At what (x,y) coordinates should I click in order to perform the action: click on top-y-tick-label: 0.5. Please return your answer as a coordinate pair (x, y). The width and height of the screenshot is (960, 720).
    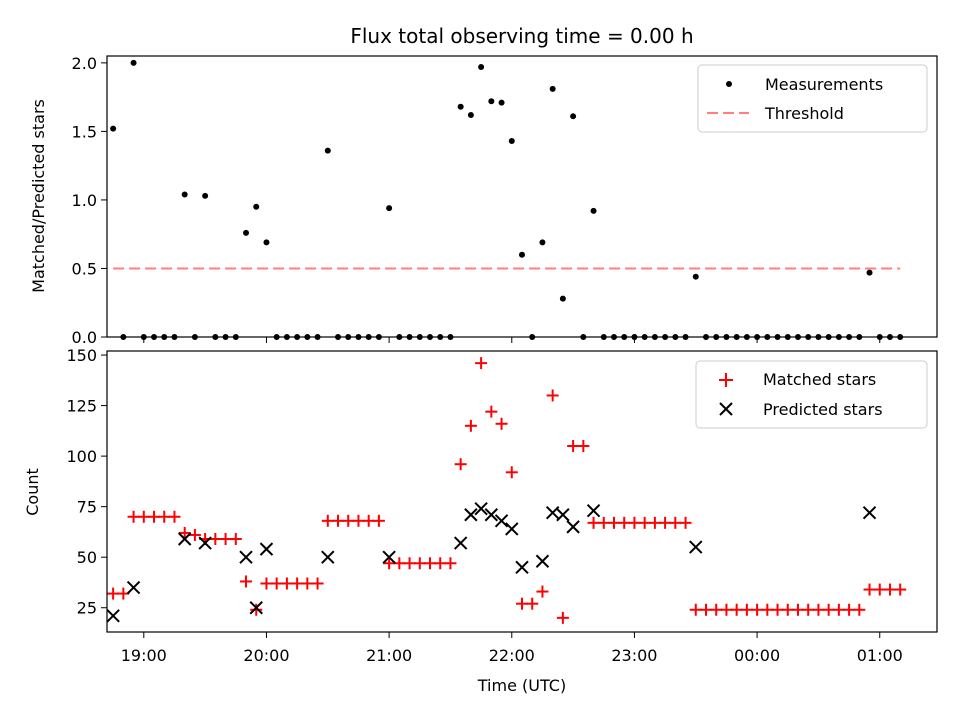
    Looking at the image, I should click on (84, 268).